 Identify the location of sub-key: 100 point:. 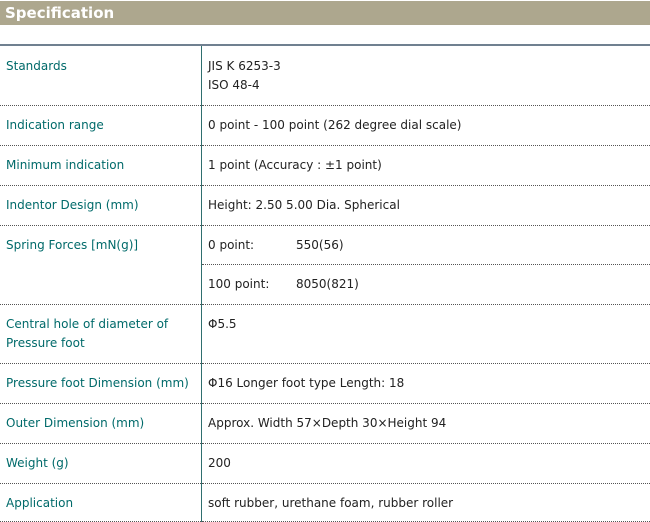
(239, 283).